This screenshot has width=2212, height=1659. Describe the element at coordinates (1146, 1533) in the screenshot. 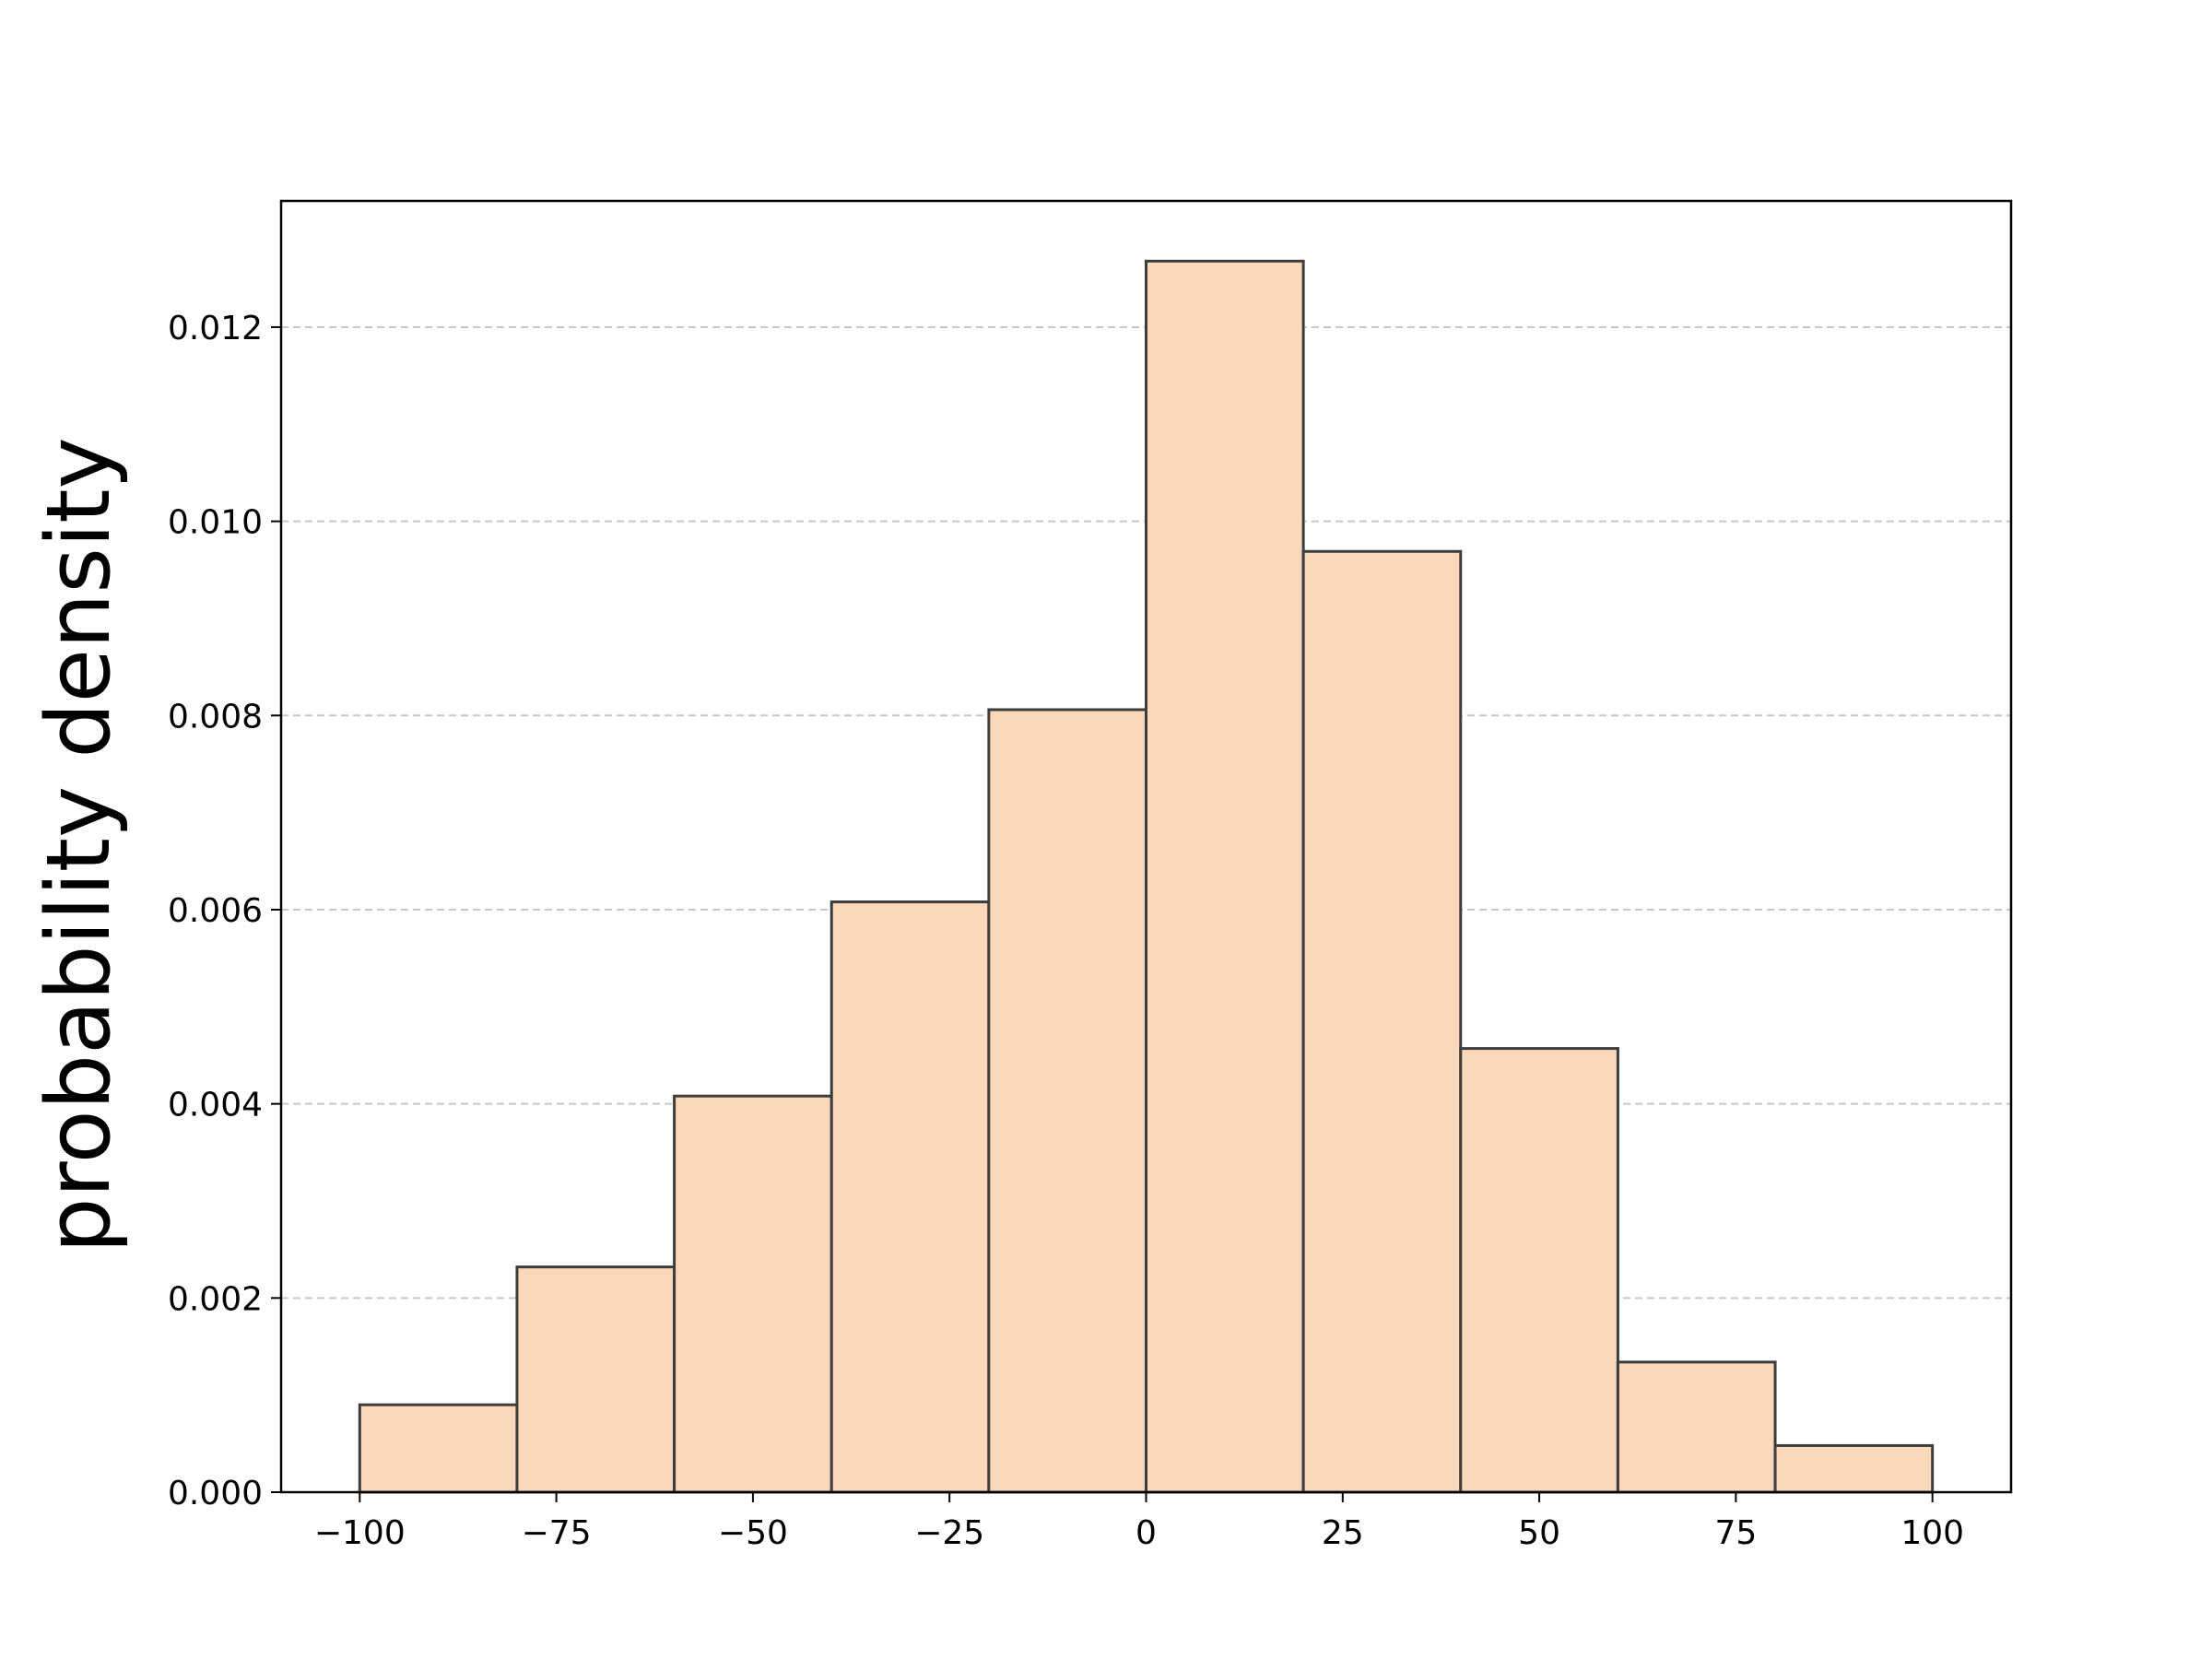

I see `x-tick-label: 0` at that location.